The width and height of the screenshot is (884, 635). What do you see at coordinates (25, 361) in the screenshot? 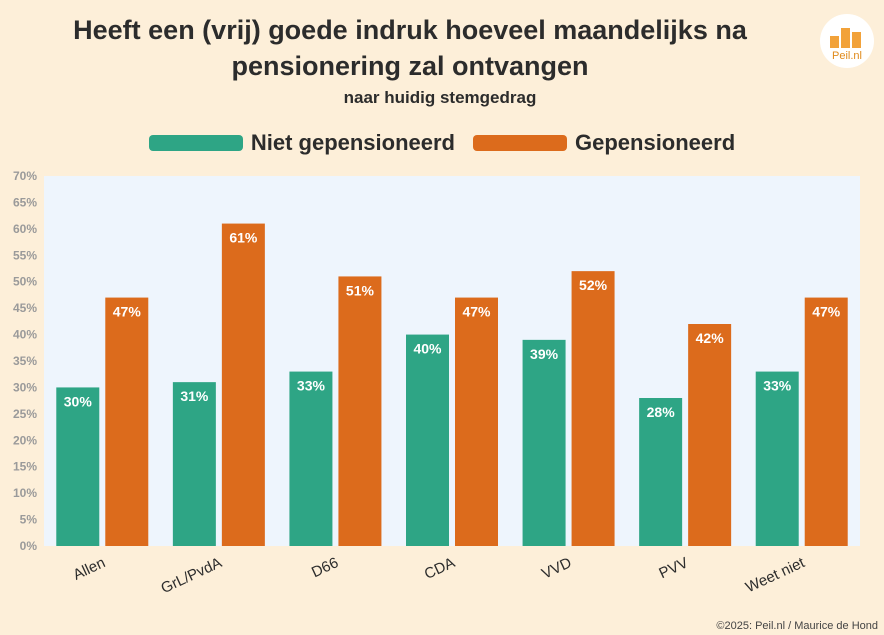
I see `y-tick-label: 35%` at bounding box center [25, 361].